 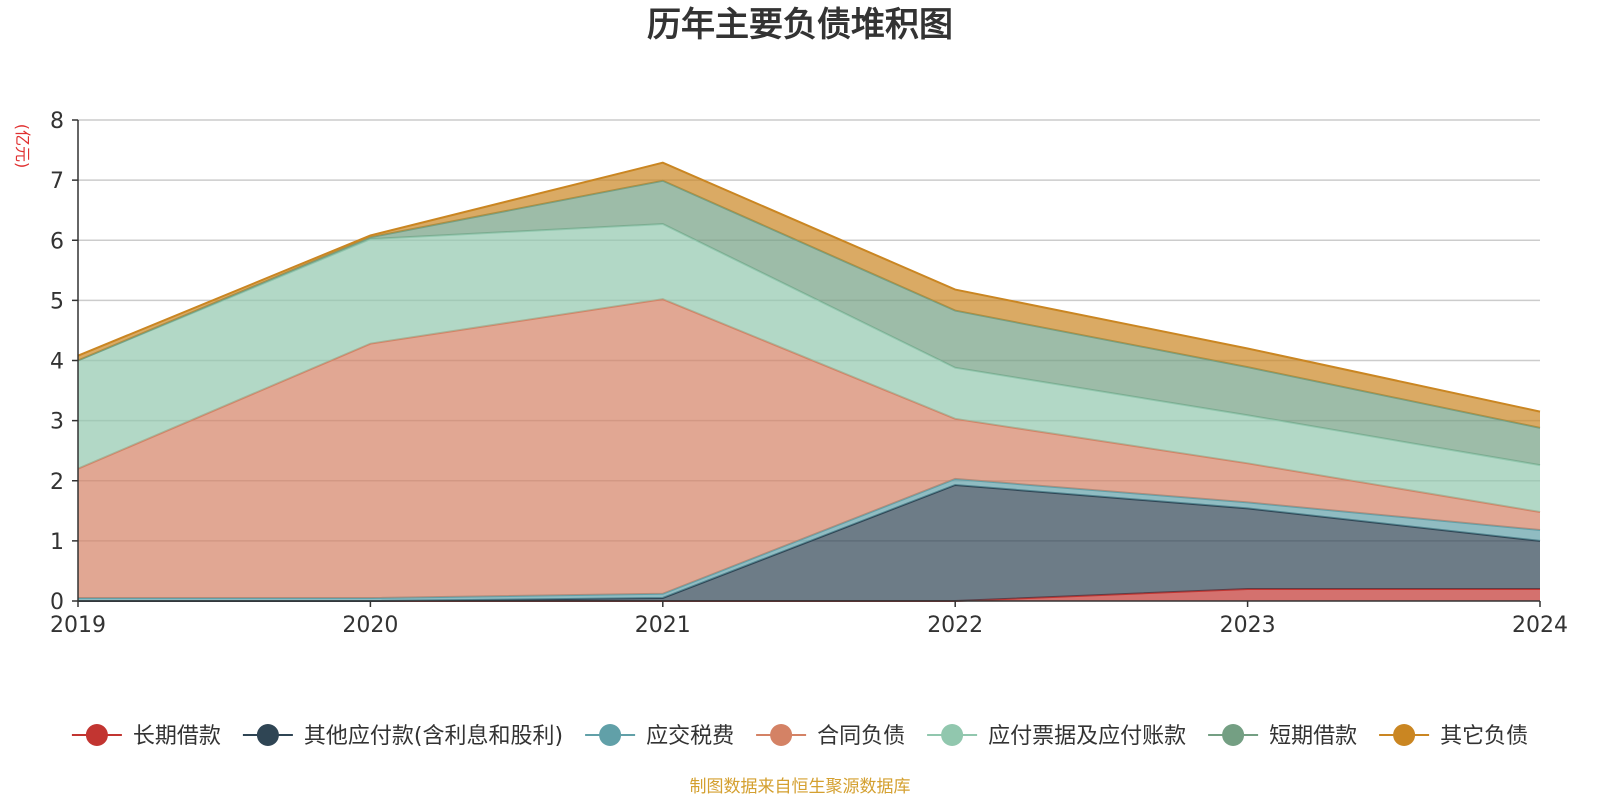 I want to click on data-source-note: 制图数据来自恒生聚源数据库, so click(x=800, y=787).